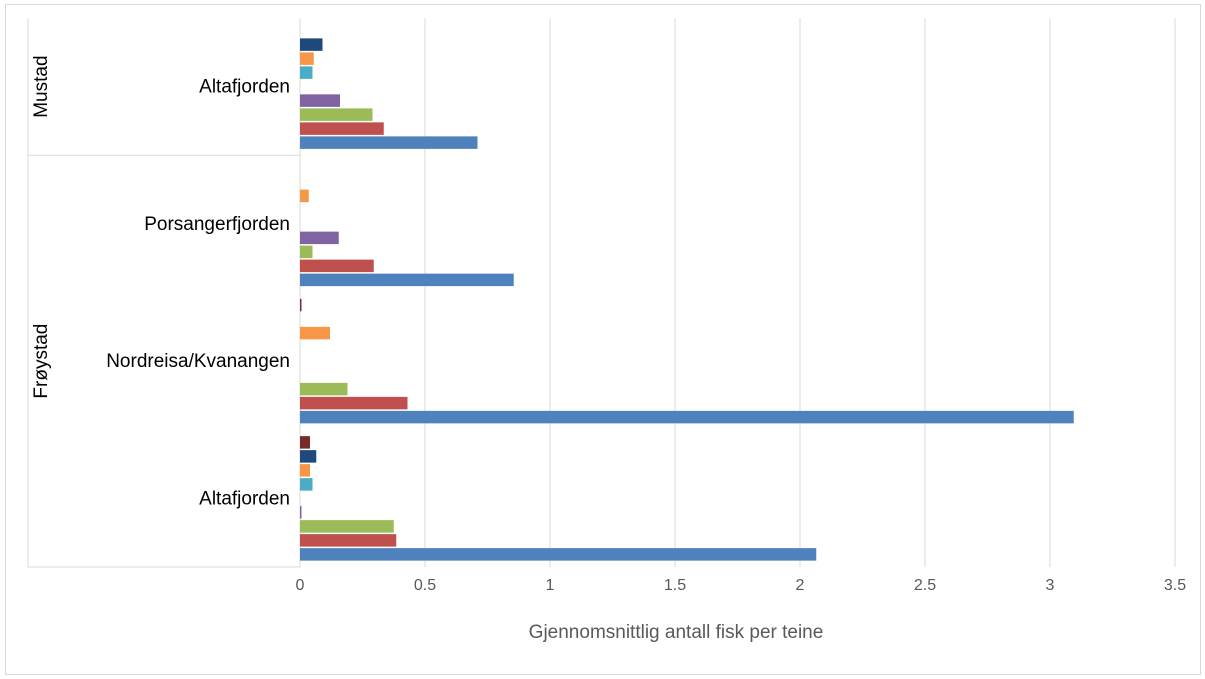 The width and height of the screenshot is (1205, 679). Describe the element at coordinates (800, 585) in the screenshot. I see `x-tick-label: 2` at that location.